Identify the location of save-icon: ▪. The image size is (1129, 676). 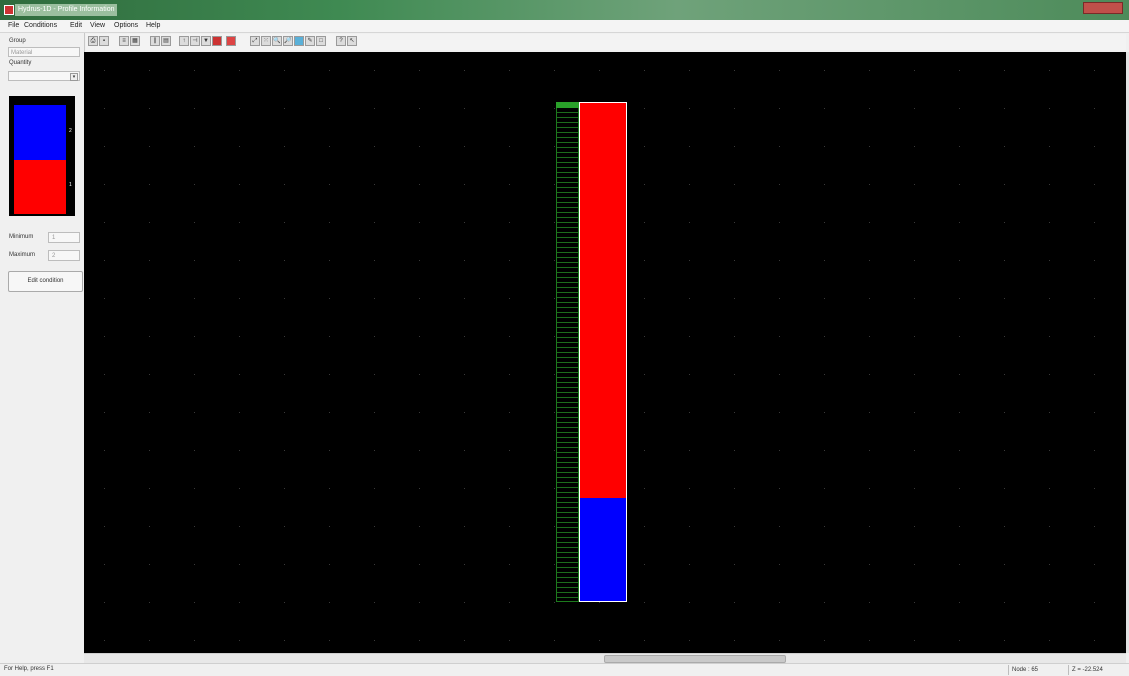
(104, 41).